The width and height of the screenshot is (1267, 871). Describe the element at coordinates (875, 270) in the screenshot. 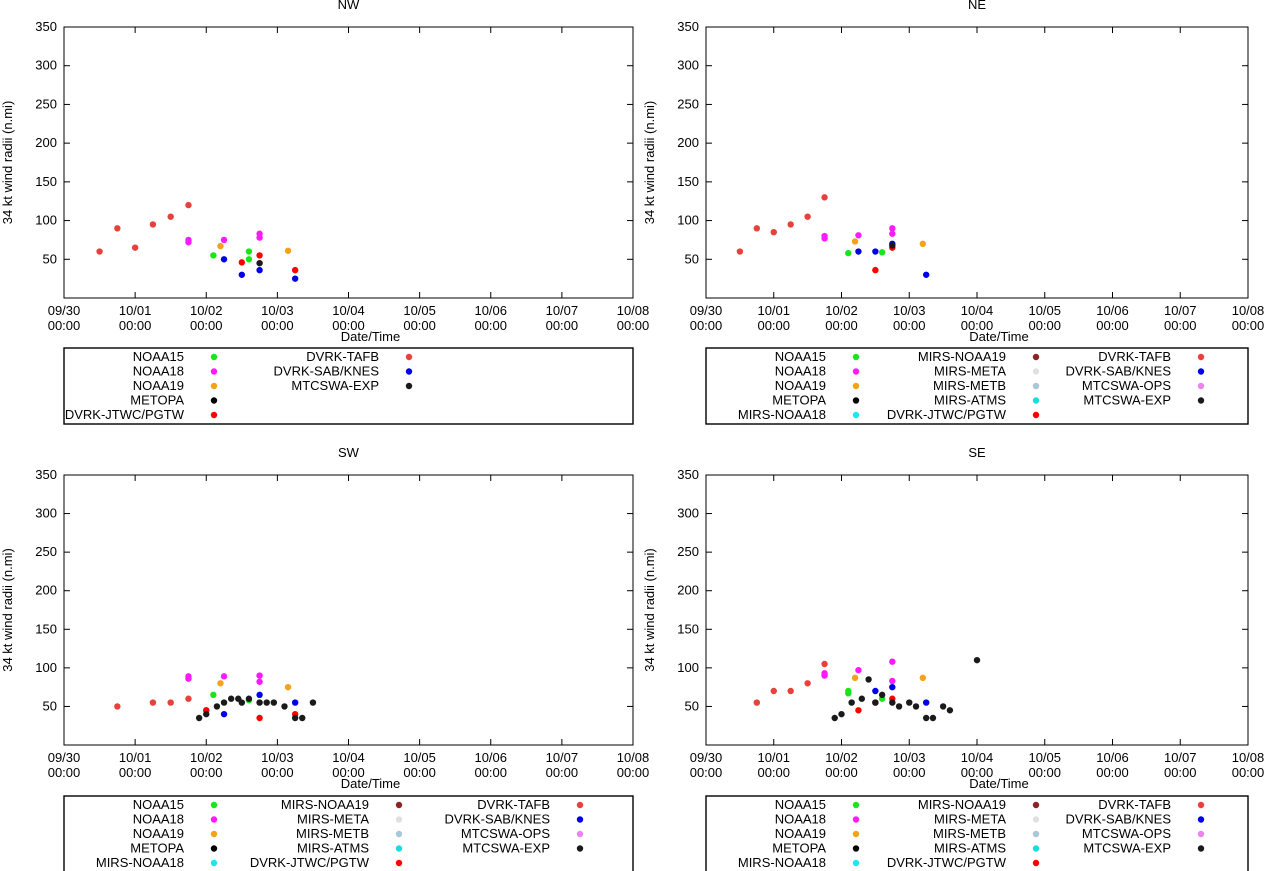

I see `data-point-dvrk-jtwc-pgtw` at that location.